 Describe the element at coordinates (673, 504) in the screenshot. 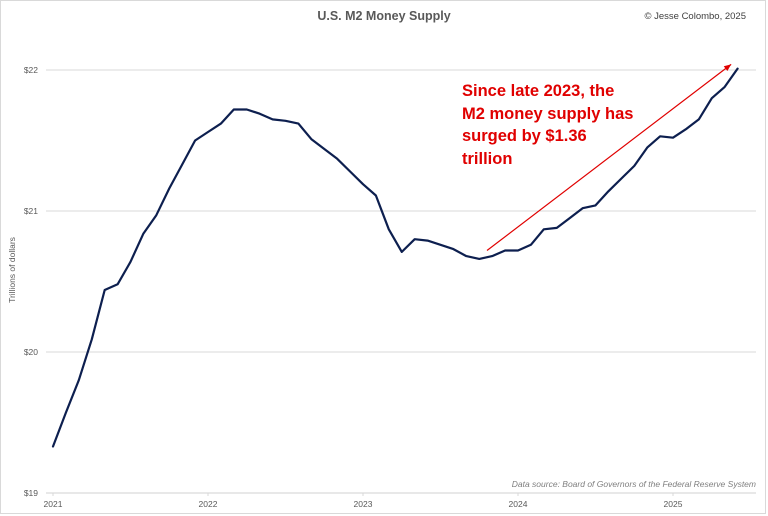

I see `x-tick-label: 2025` at that location.